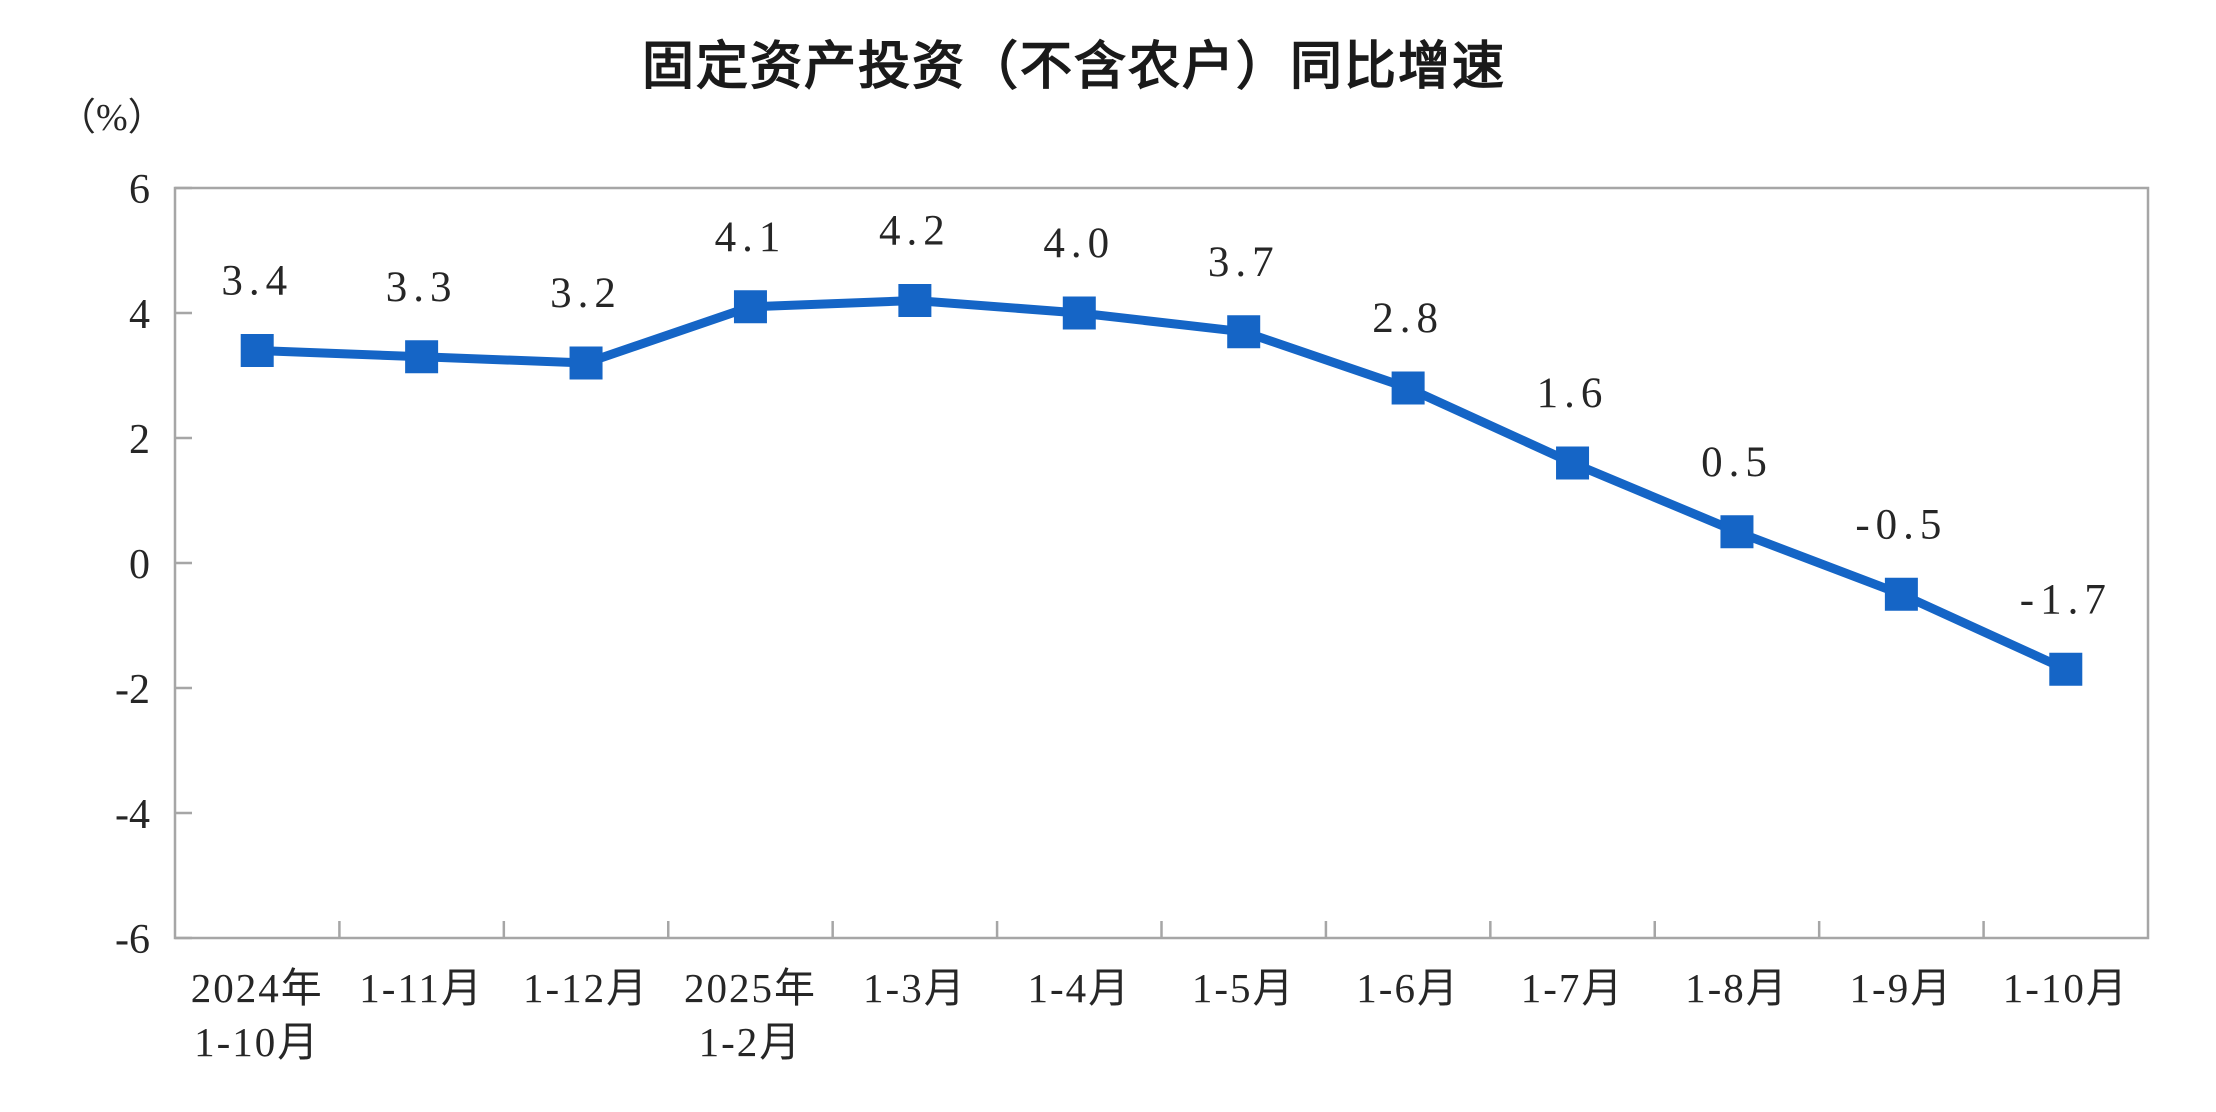 The image size is (2216, 1112). I want to click on x-tick-label: 1-5月, so click(1244, 988).